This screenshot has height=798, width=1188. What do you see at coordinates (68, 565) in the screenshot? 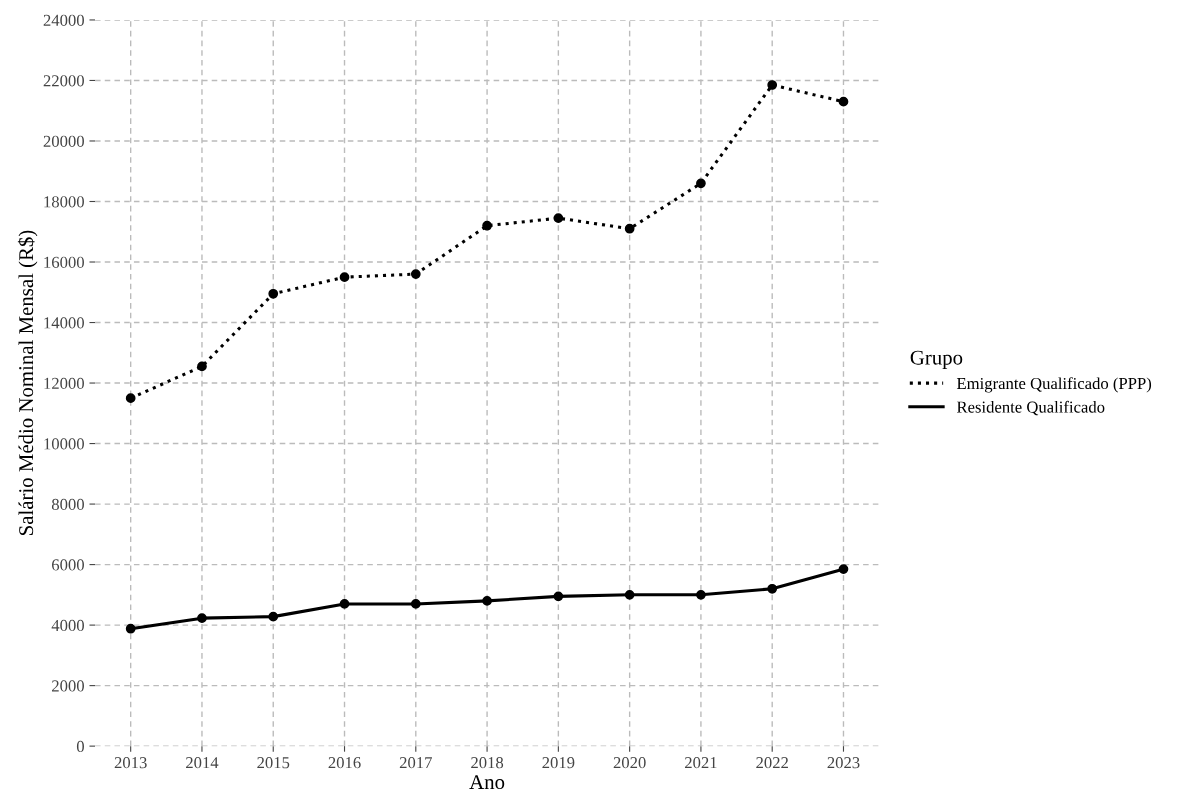
I see `y-tick-label: 6000` at bounding box center [68, 565].